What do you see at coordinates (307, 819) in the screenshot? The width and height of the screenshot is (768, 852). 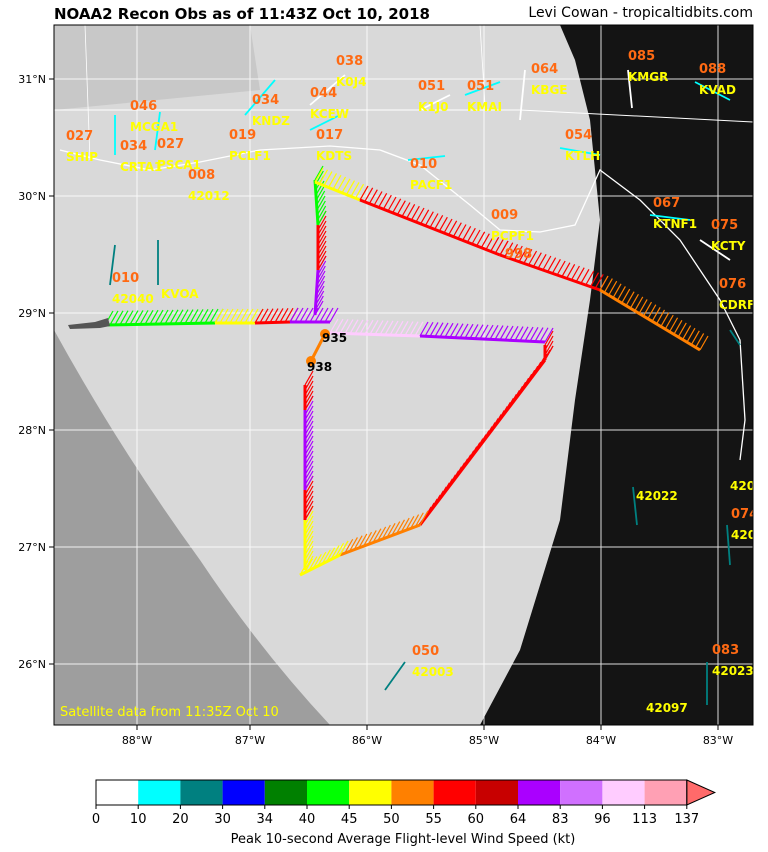 I see `colorbar-tick-label: 40` at bounding box center [307, 819].